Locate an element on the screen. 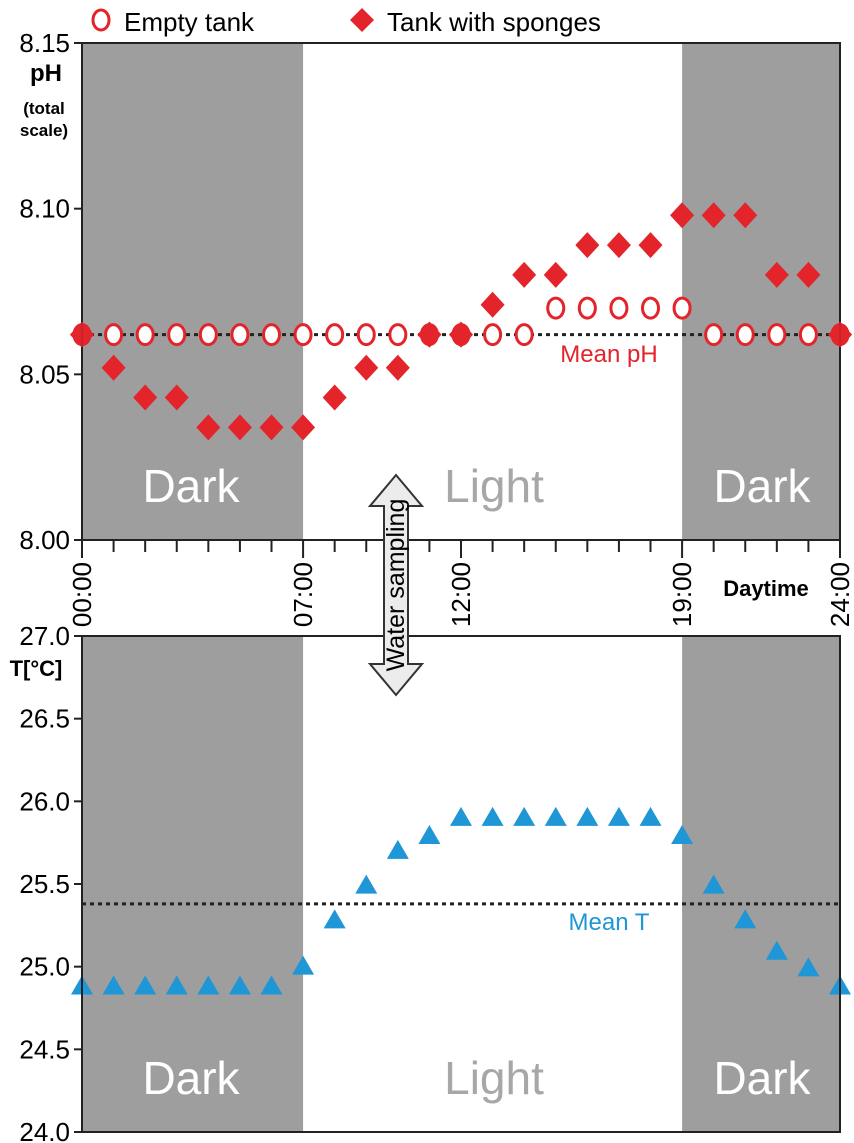 Image resolution: width=854 pixels, height=1143 pixels. ph-axis-sublabel-2: scale) is located at coordinates (44, 130).